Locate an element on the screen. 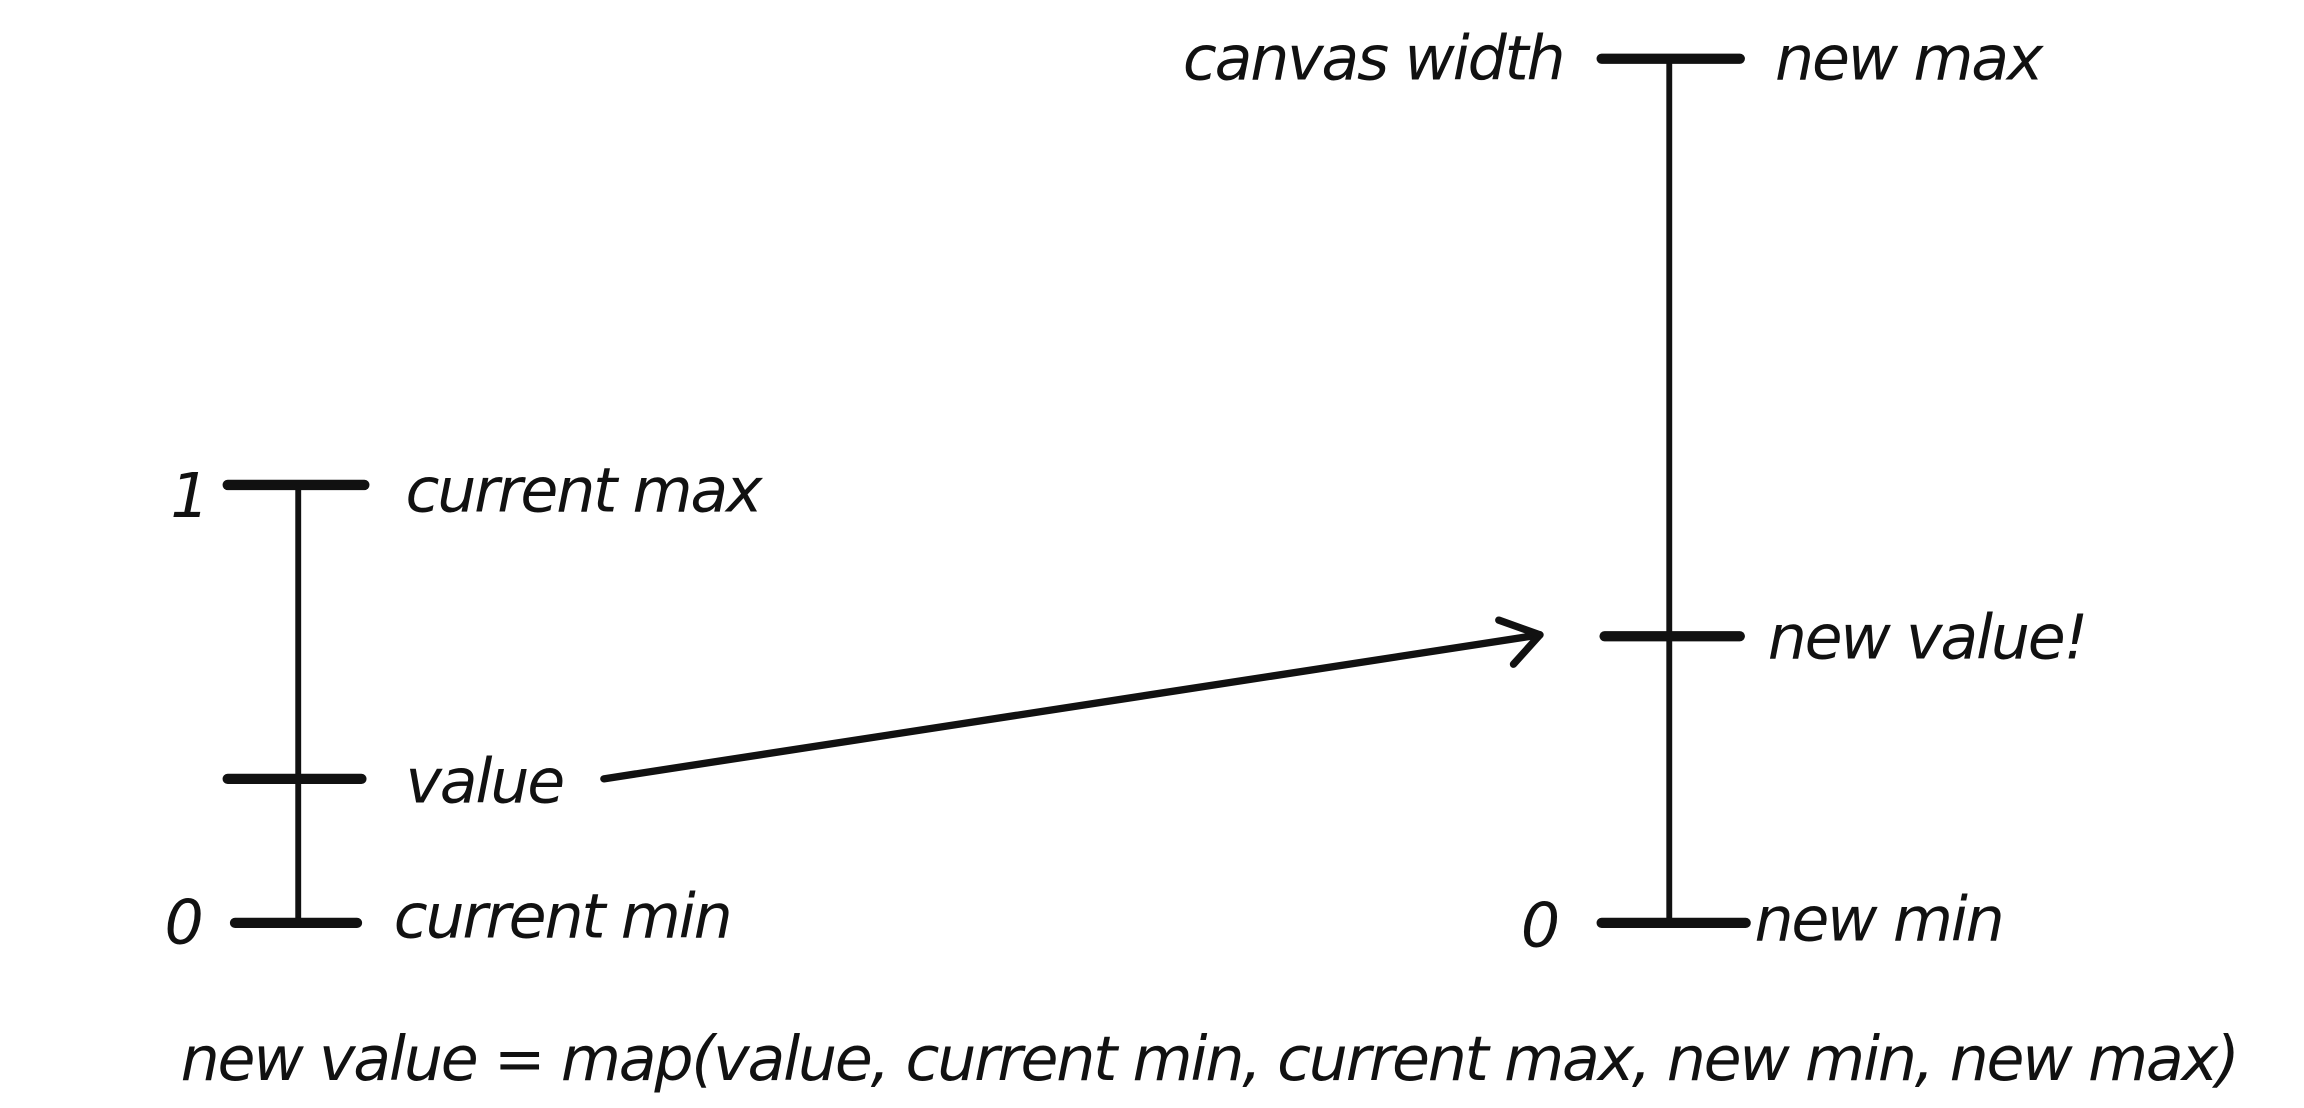 The image size is (2304, 1108). left-scale: 1 current max value 0 current min is located at coordinates (465, 706).